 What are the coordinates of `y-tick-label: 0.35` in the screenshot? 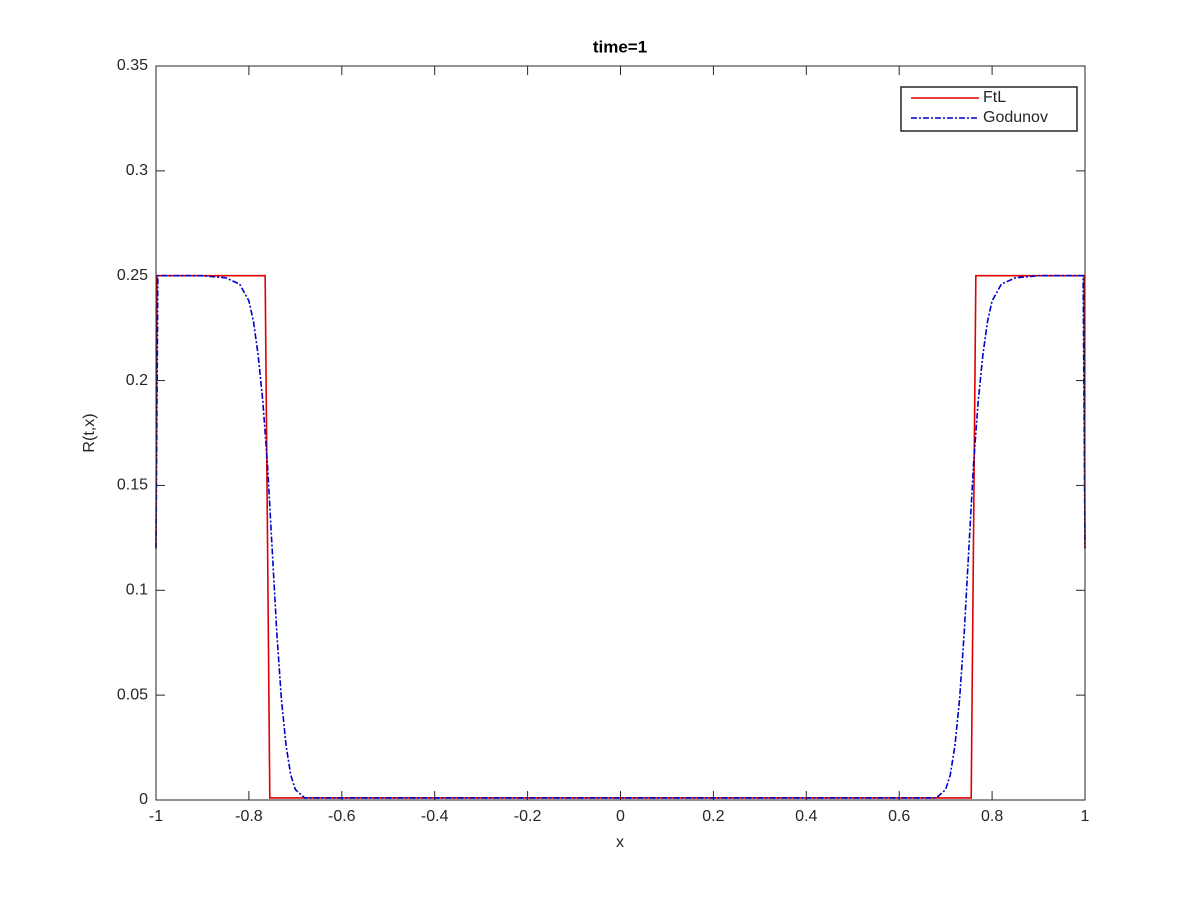 It's located at (132, 65).